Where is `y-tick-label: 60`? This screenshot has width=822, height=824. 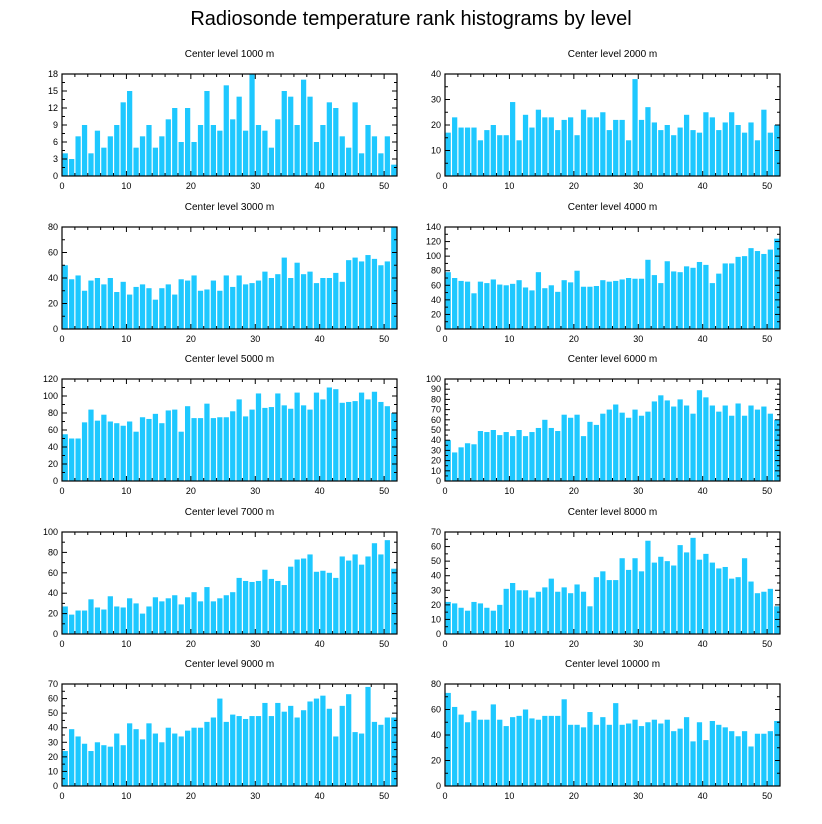 y-tick-label: 60 is located at coordinates (53, 573).